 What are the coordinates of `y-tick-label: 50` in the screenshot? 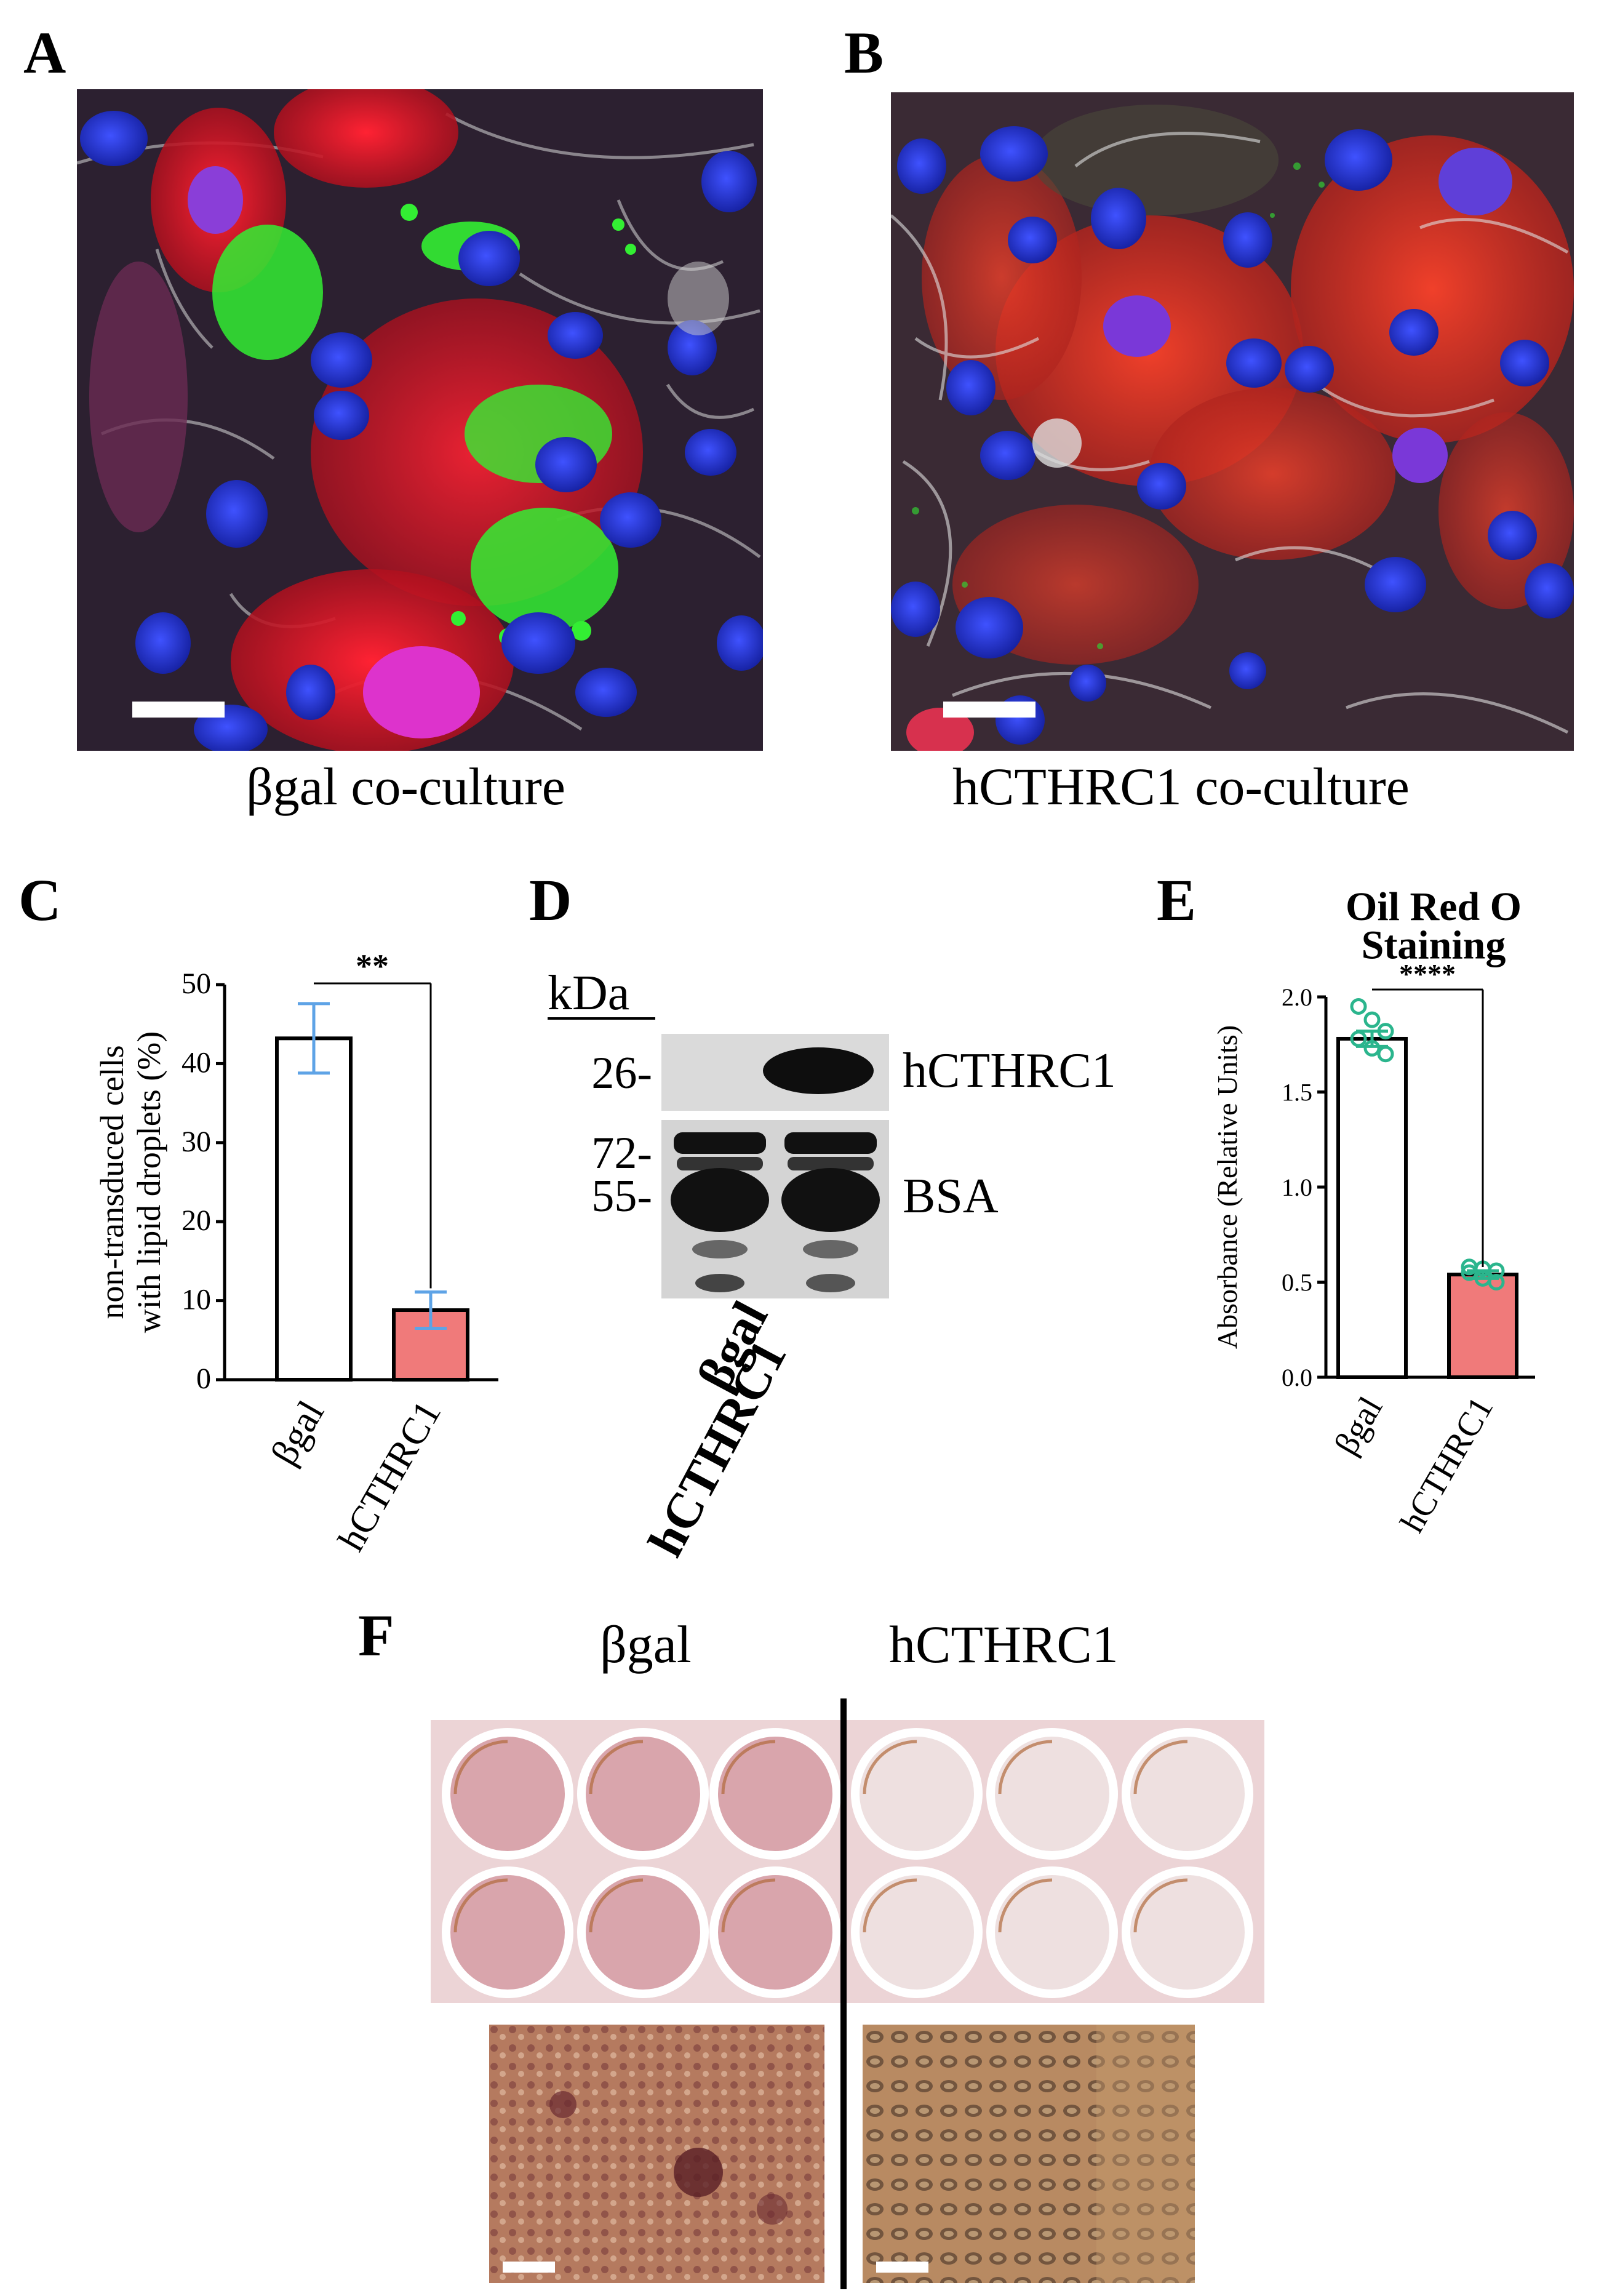 It's located at (197, 983).